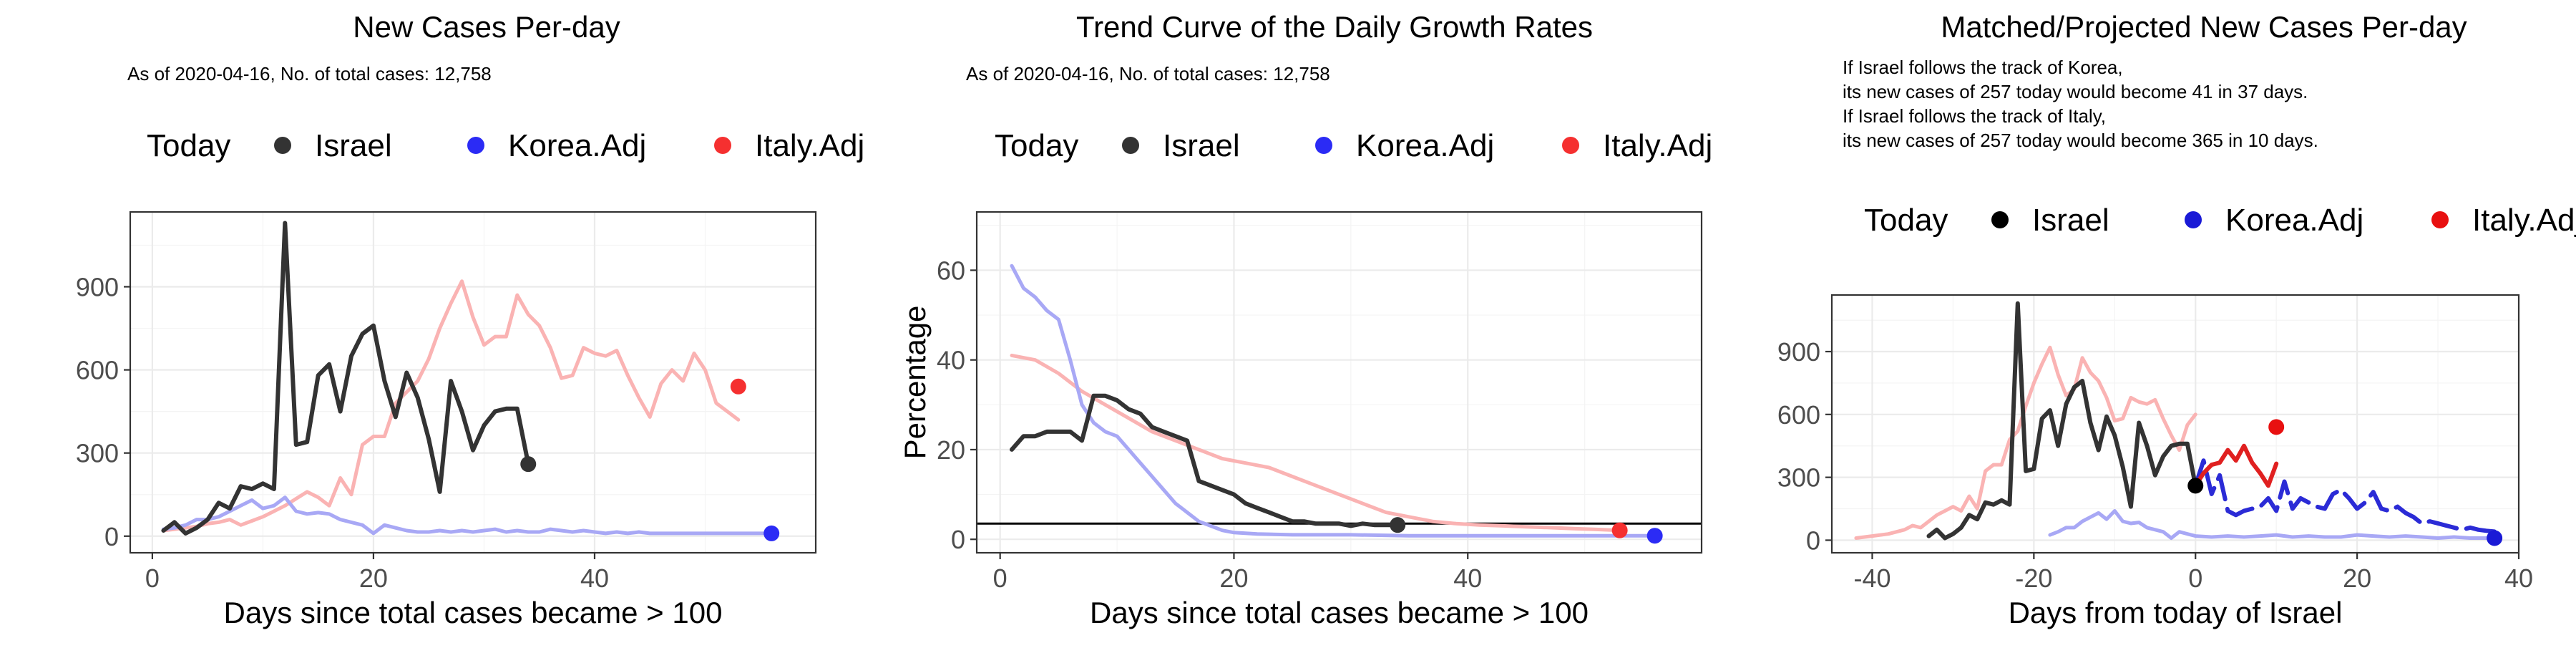 The image size is (2576, 648). Describe the element at coordinates (951, 361) in the screenshot. I see `y-tick-label: 40` at that location.